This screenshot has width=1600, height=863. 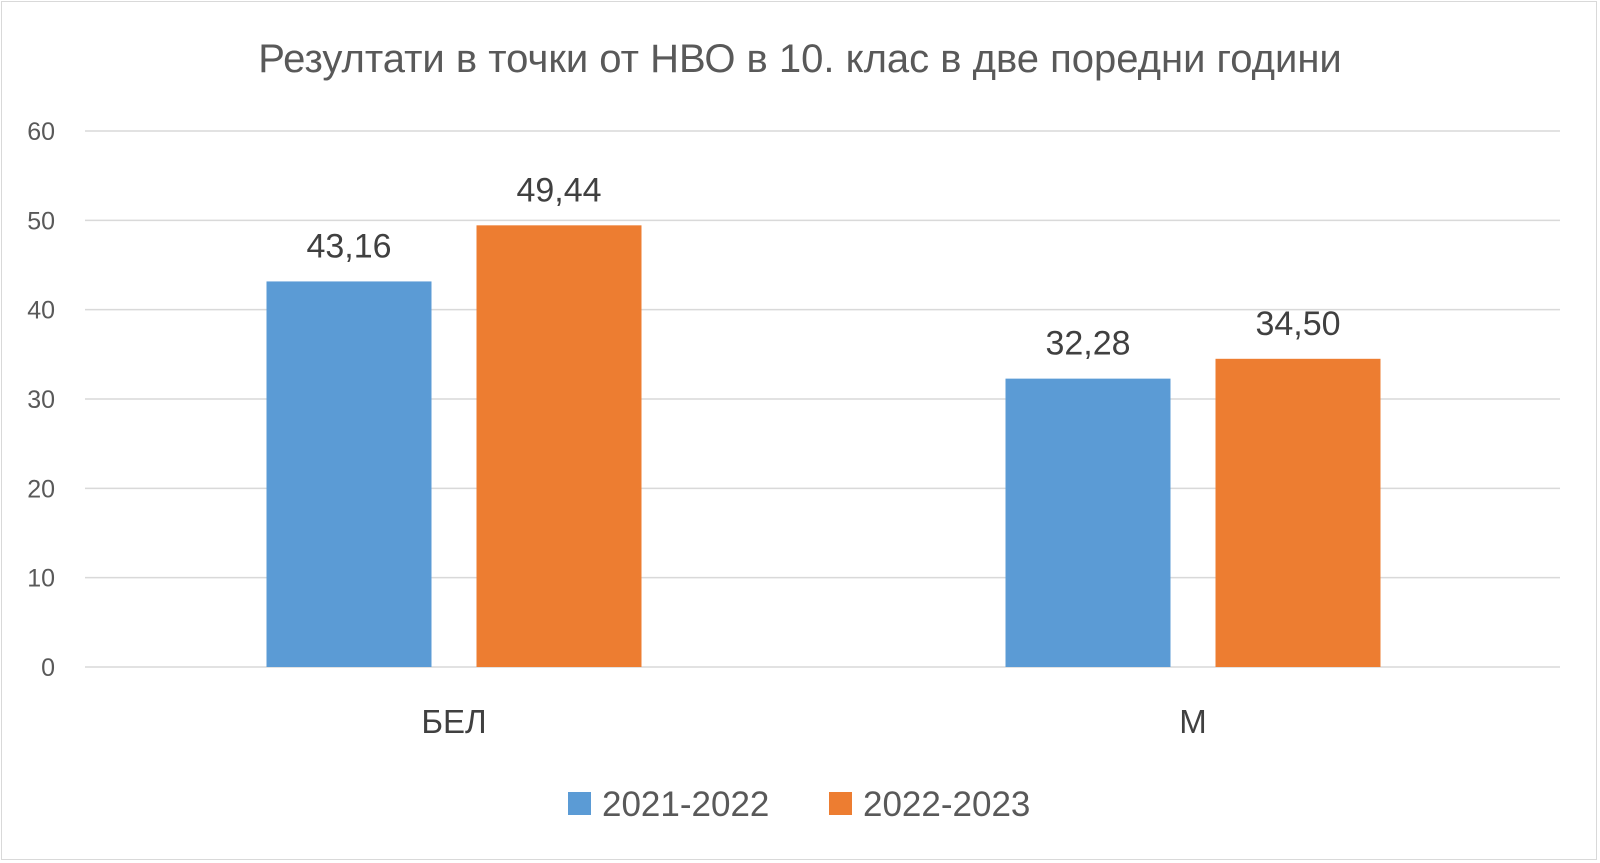 What do you see at coordinates (349, 474) in the screenshot?
I see `bar-2021-2022-БЕЛ` at bounding box center [349, 474].